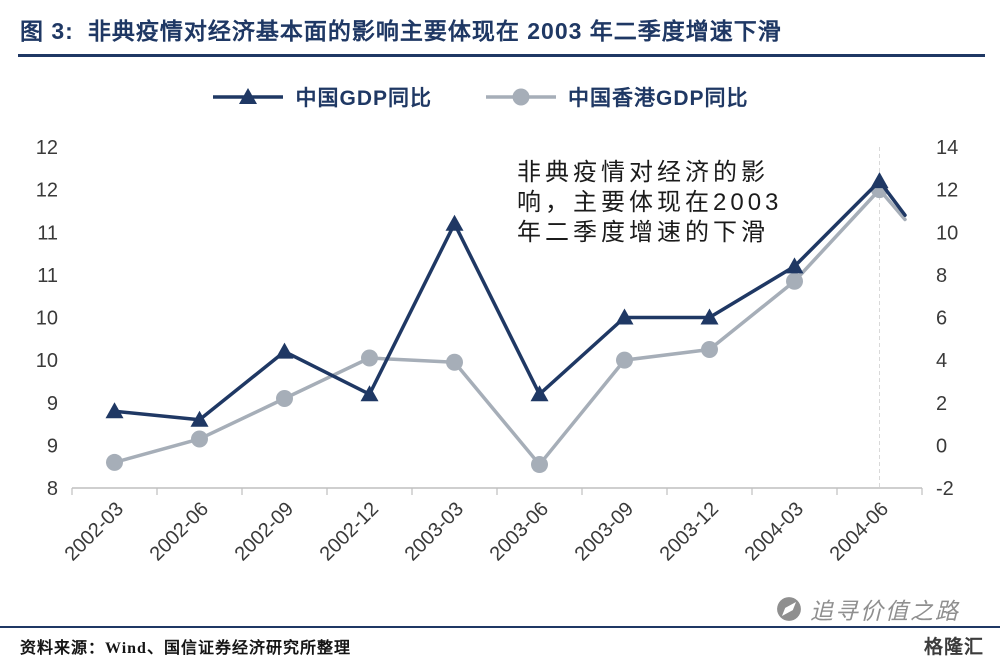 The height and width of the screenshot is (660, 1000). I want to click on y-axis-label-left: 8, so click(52, 489).